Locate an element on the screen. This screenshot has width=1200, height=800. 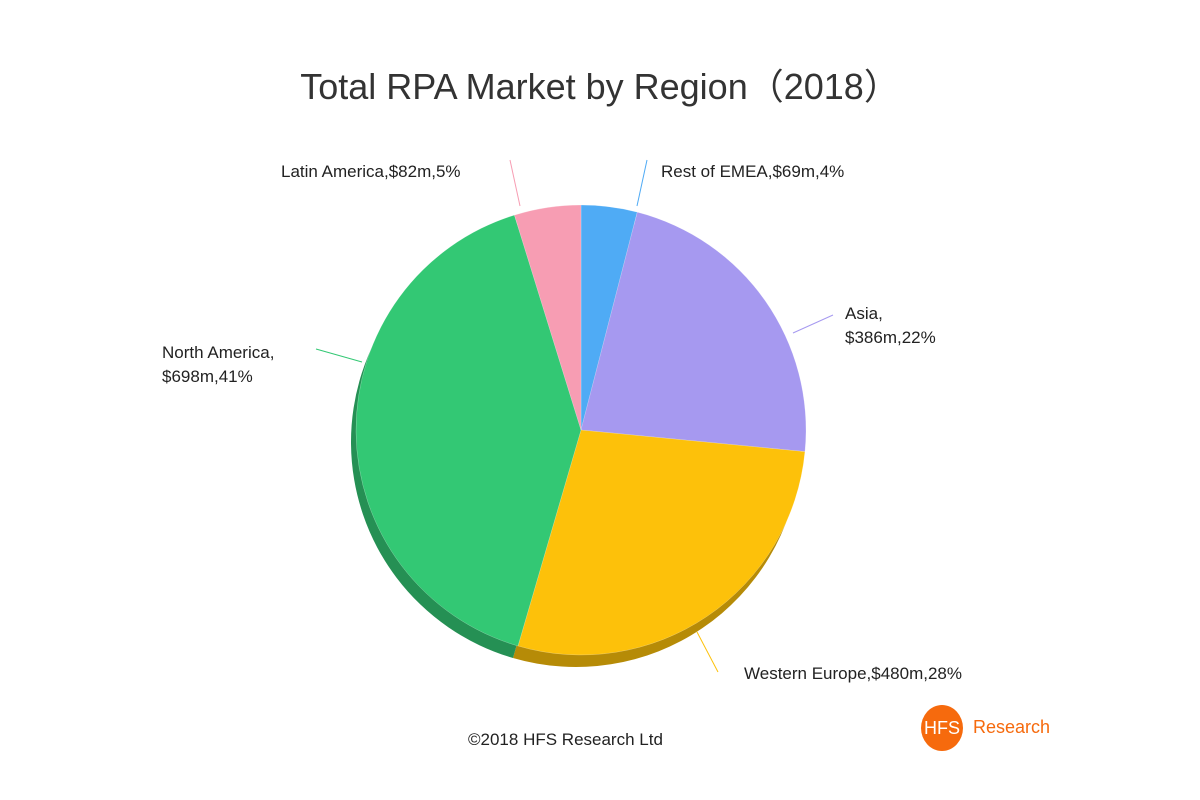
copyright: ©2018 HFS Research Ltd is located at coordinates (565, 739).